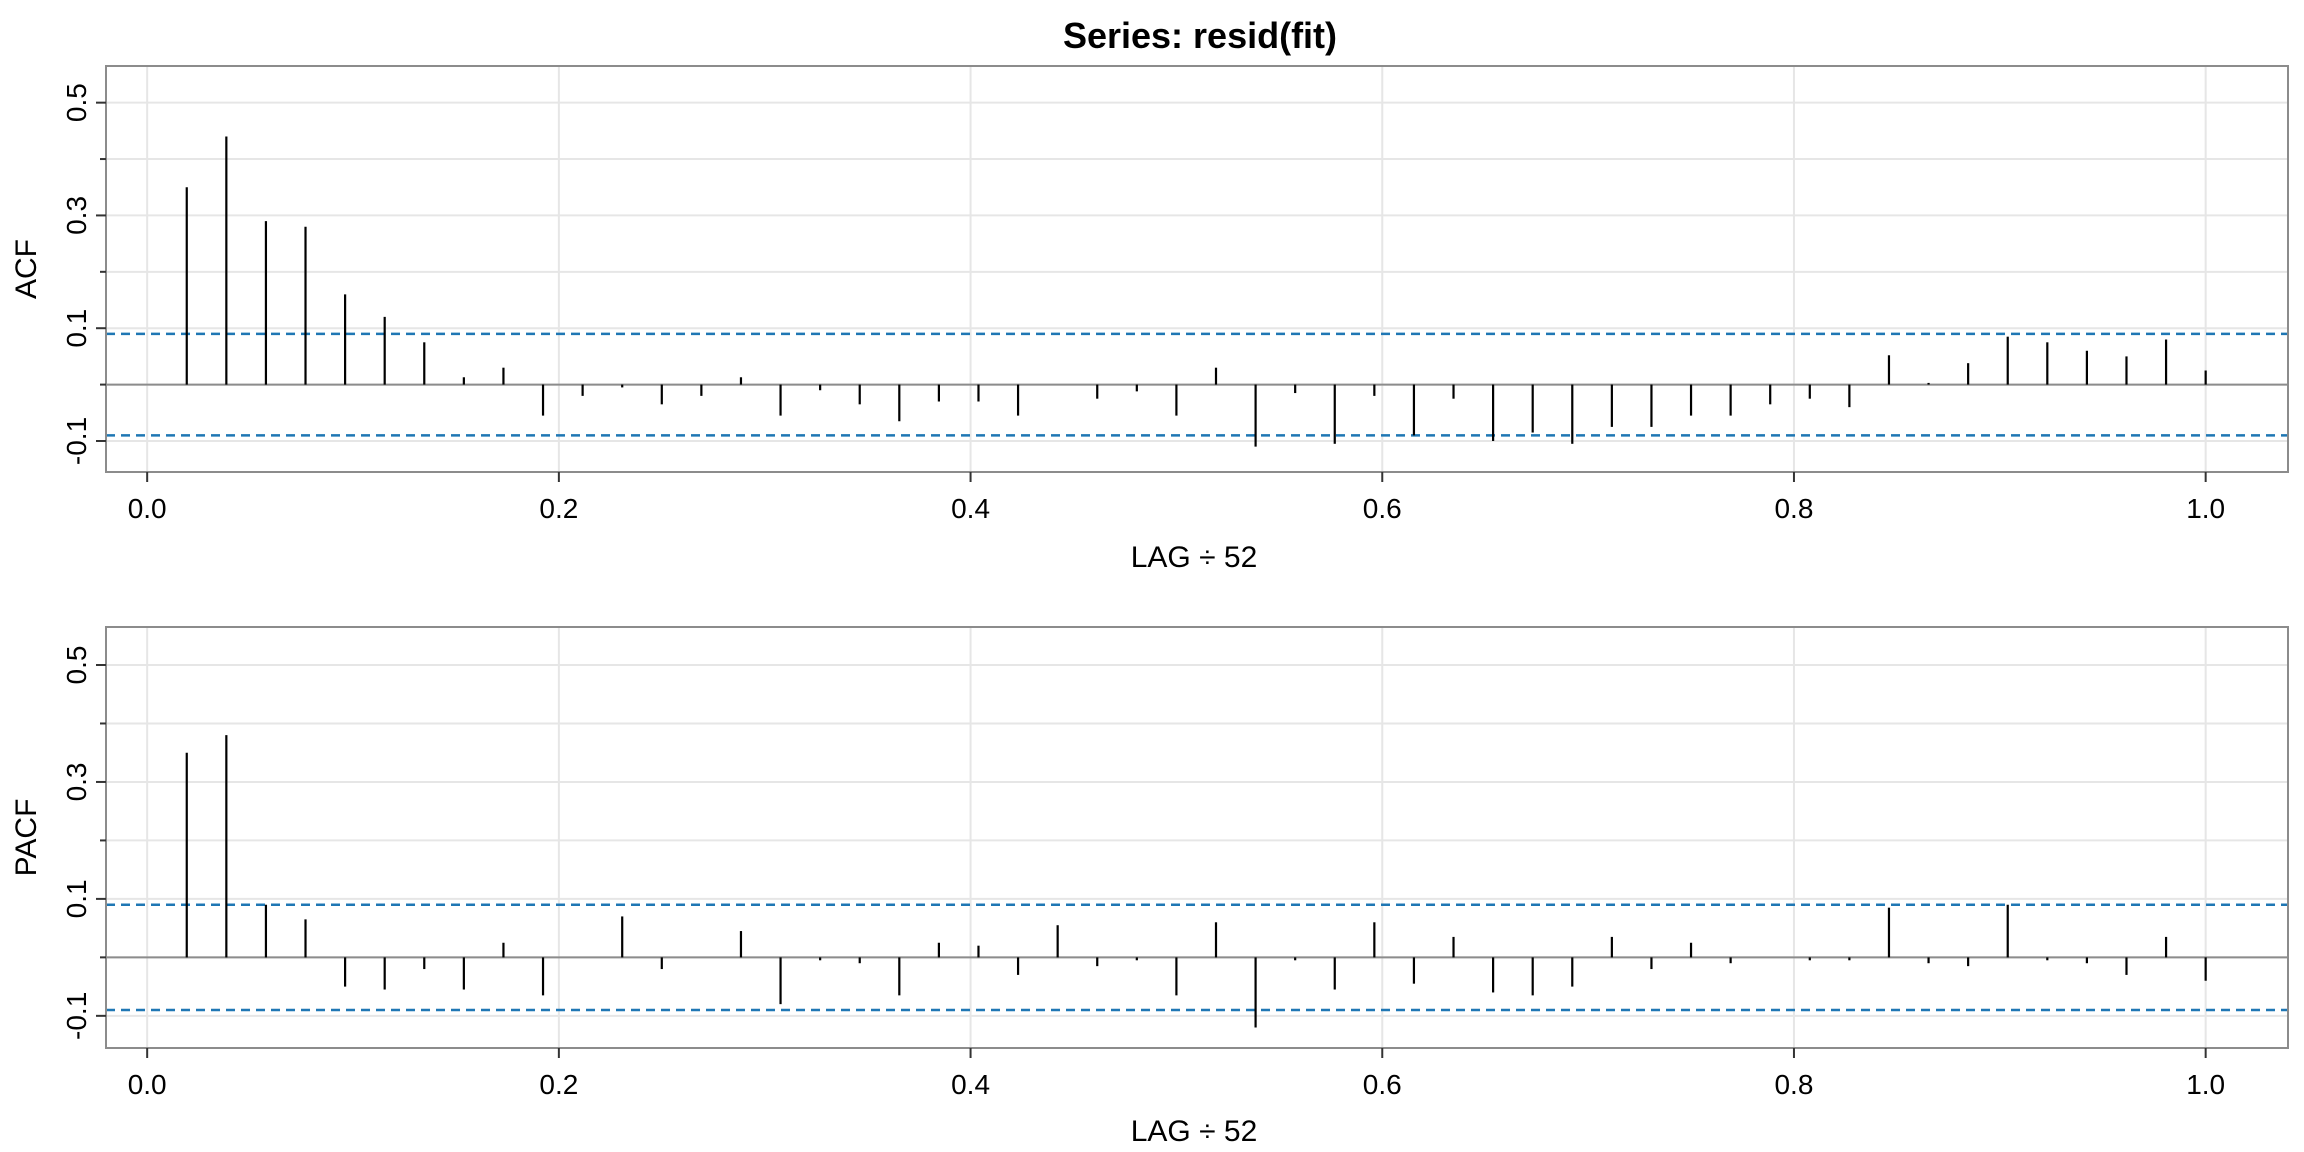  What do you see at coordinates (558, 1084) in the screenshot?
I see `pacf-x-tick-label: 0.2` at bounding box center [558, 1084].